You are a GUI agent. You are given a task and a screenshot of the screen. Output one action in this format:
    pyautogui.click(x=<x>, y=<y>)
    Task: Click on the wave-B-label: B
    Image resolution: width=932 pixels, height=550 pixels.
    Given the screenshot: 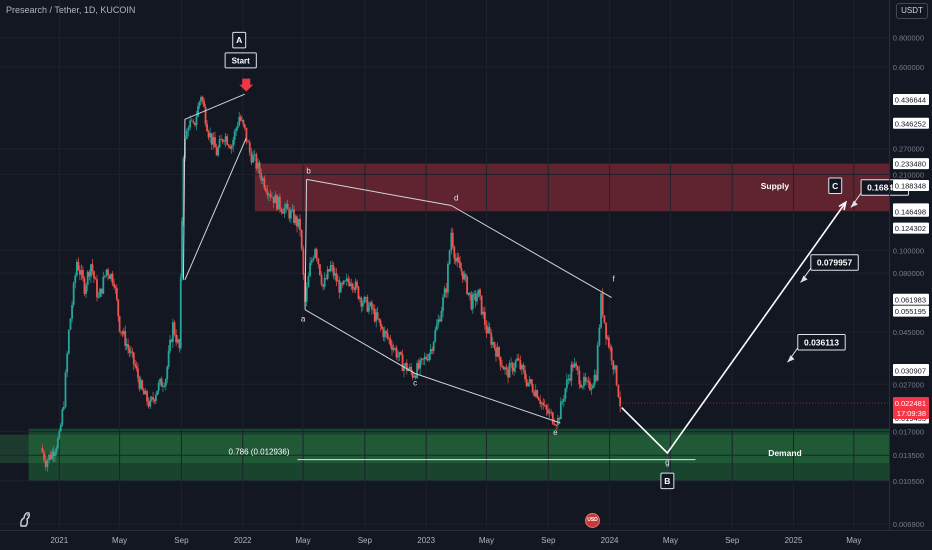 What is the action you would take?
    pyautogui.click(x=667, y=481)
    